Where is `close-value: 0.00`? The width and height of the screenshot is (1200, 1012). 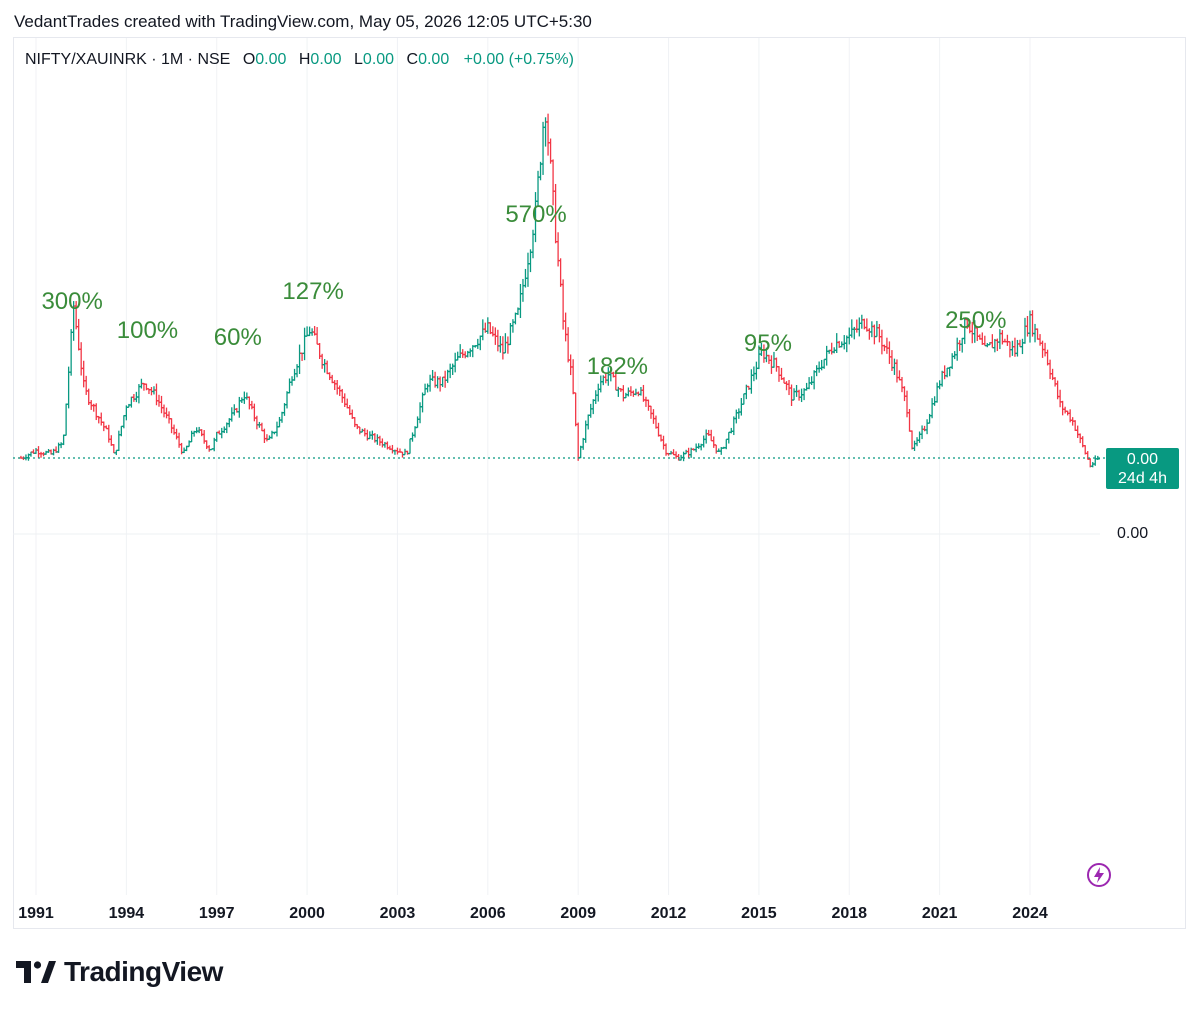 close-value: 0.00 is located at coordinates (434, 59).